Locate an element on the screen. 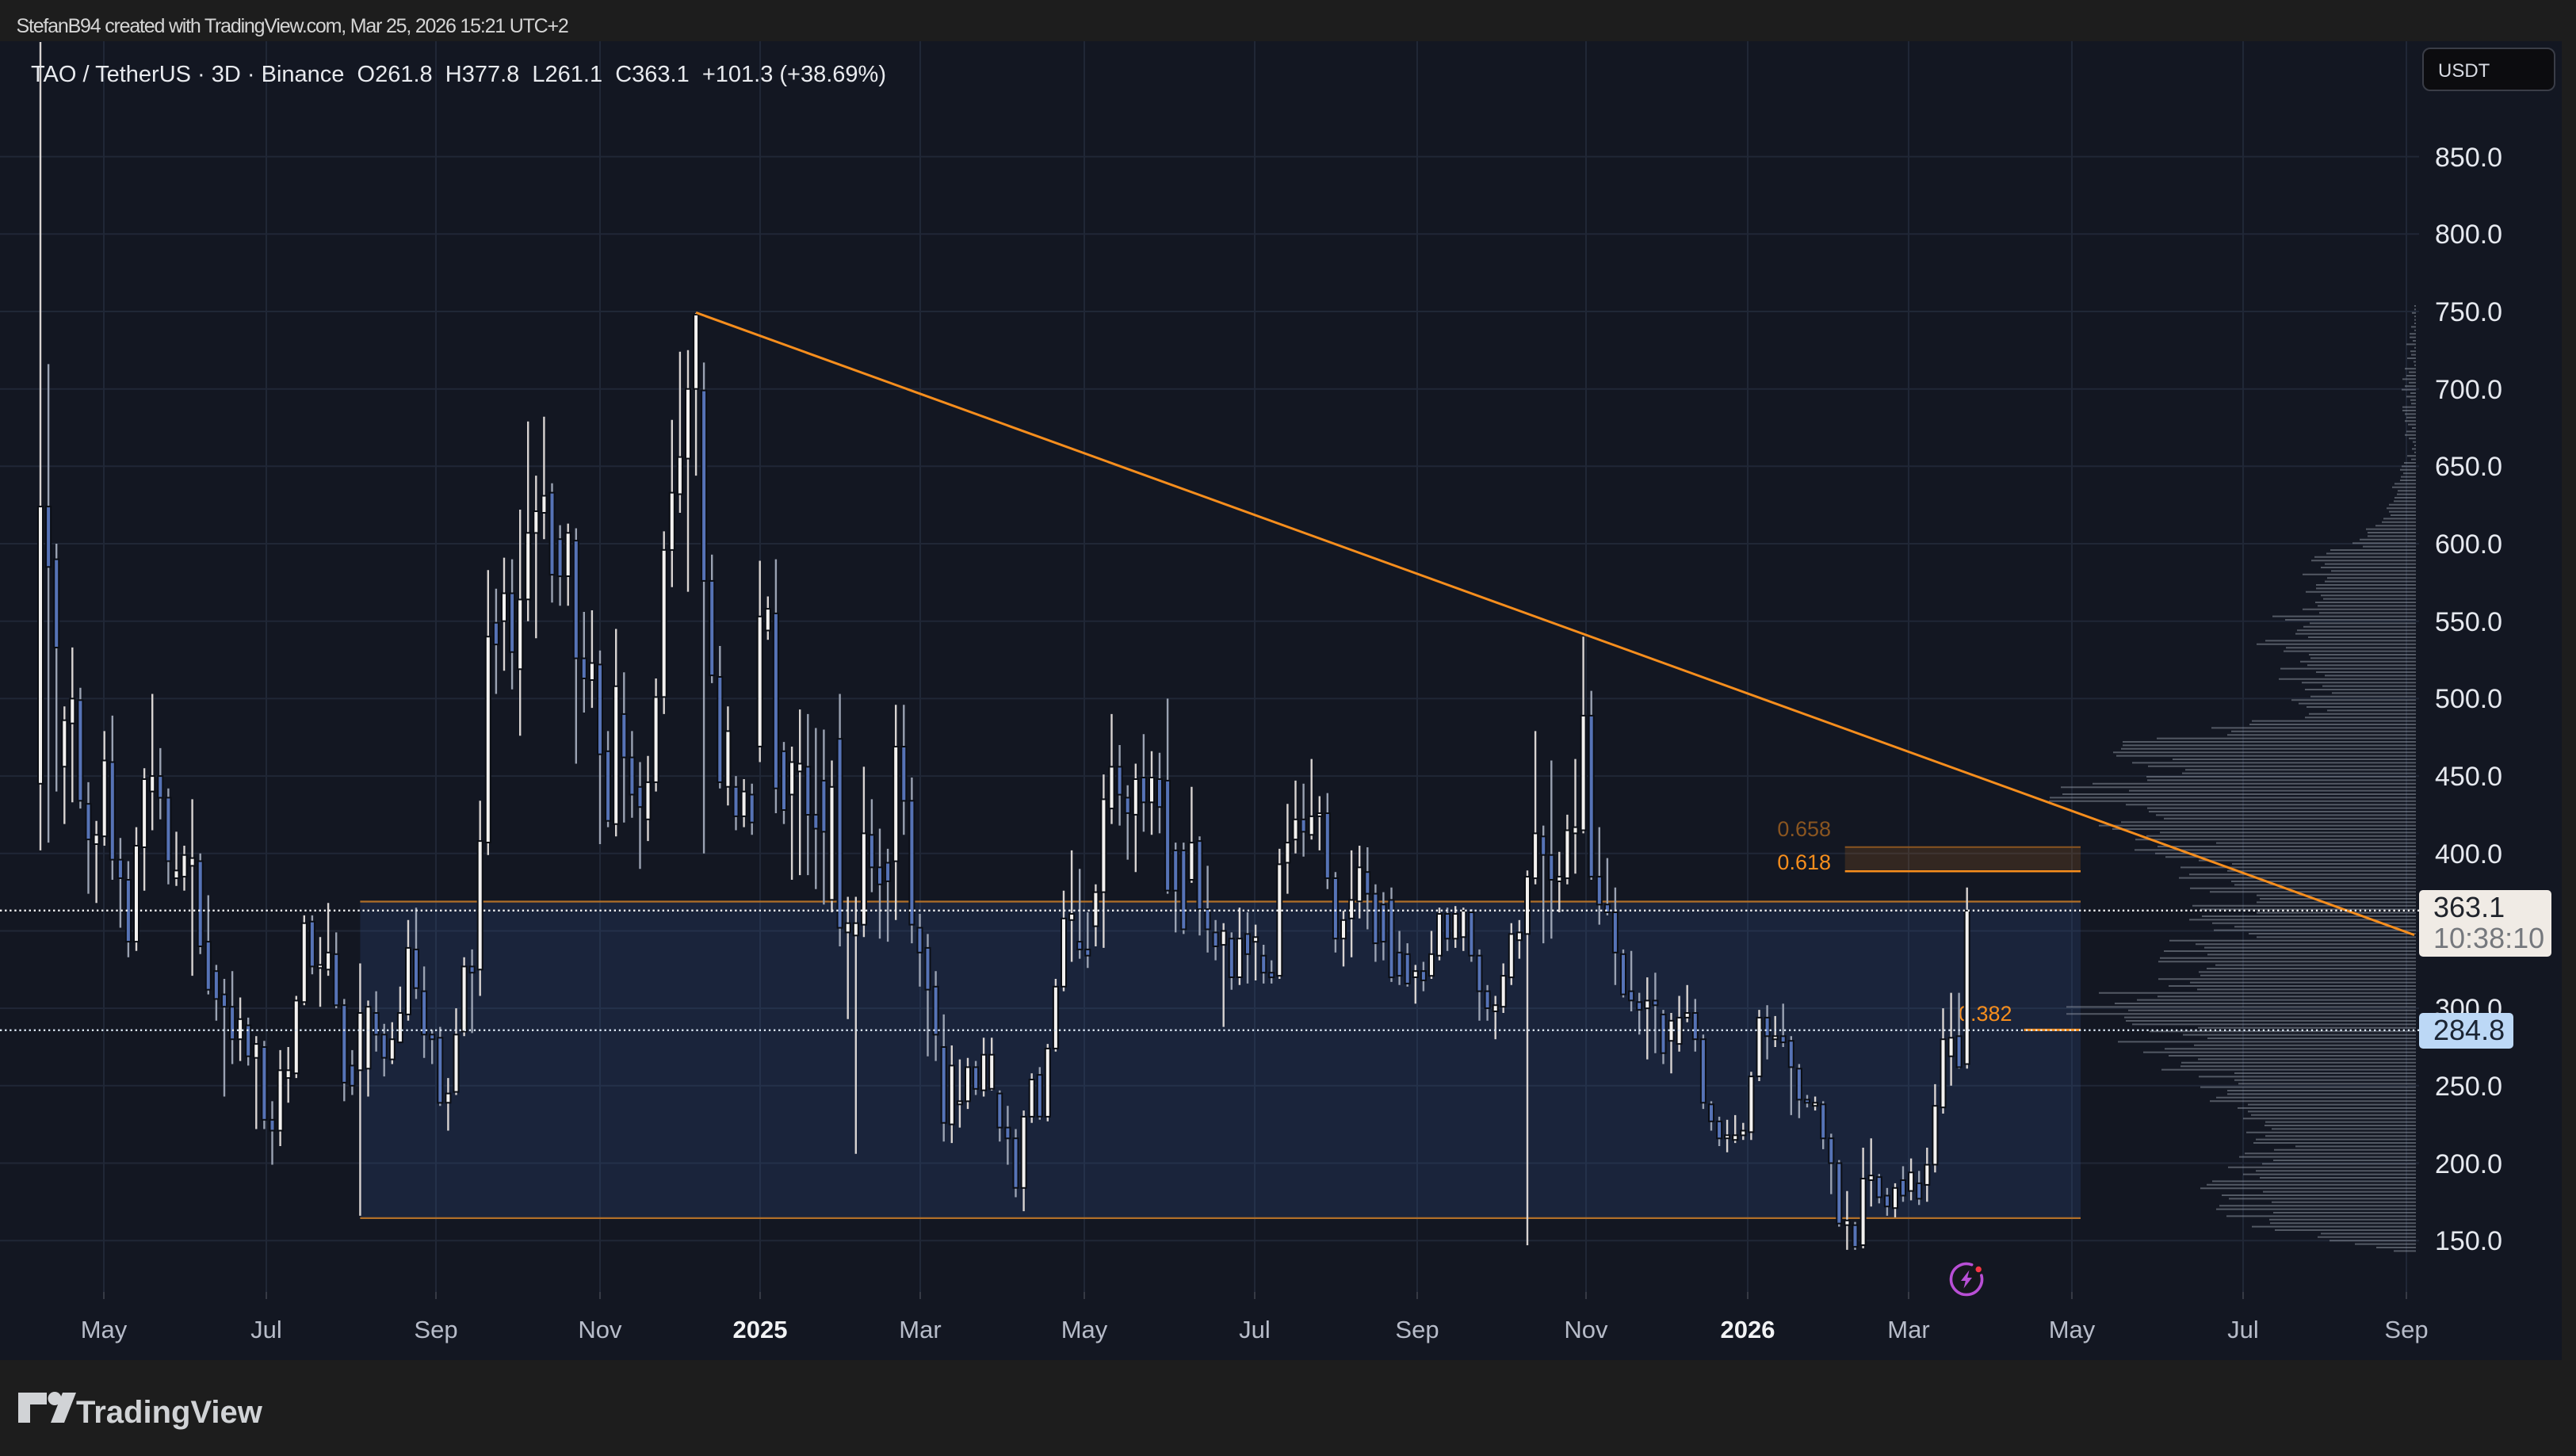 The image size is (2576, 1456). svg-text: 600.0 is located at coordinates (2468, 544).